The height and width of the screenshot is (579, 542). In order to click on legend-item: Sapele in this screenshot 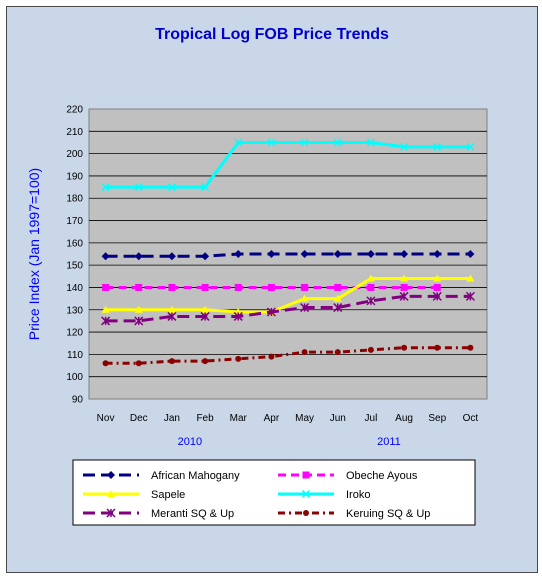, I will do `click(134, 495)`.